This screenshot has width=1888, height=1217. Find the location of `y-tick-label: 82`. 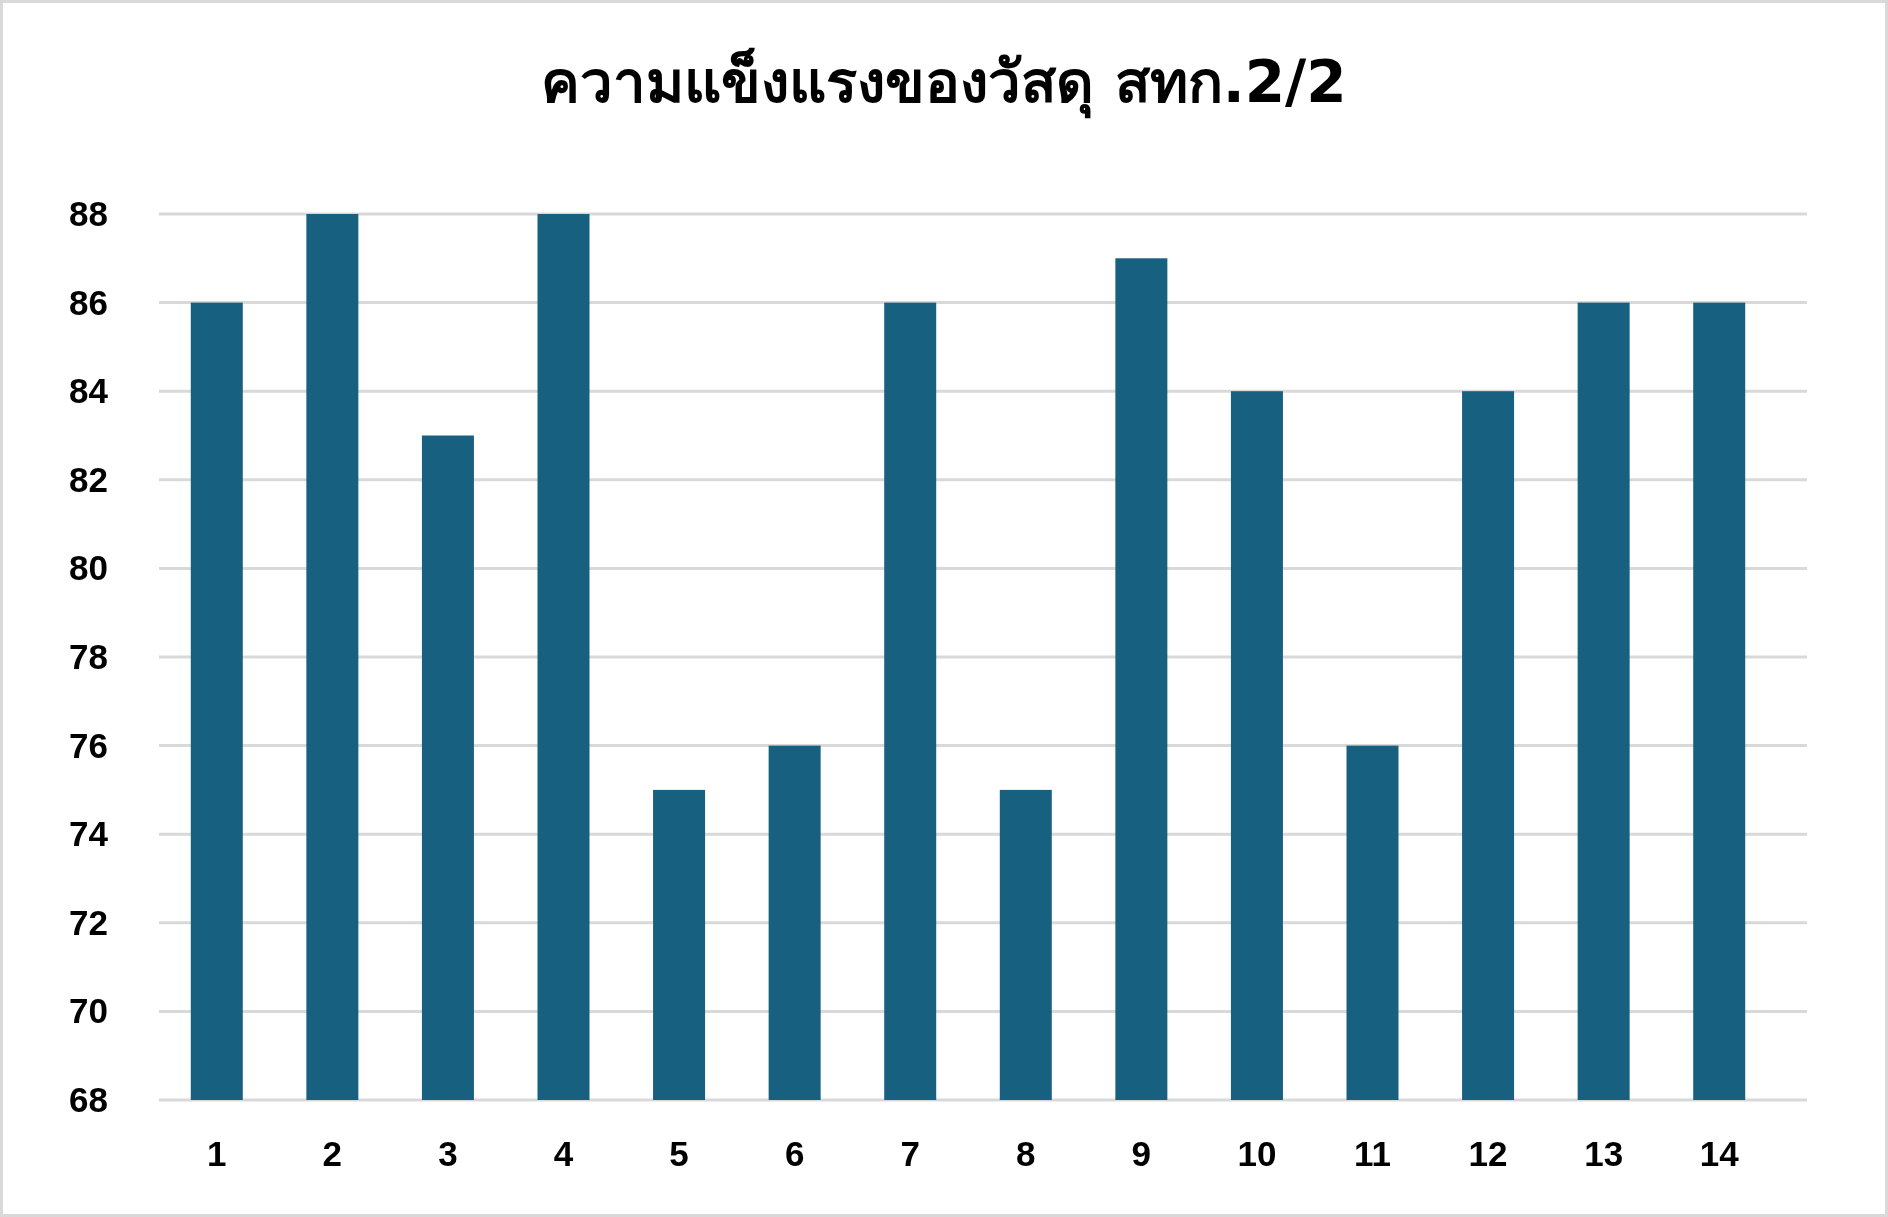

y-tick-label: 82 is located at coordinates (88, 479).